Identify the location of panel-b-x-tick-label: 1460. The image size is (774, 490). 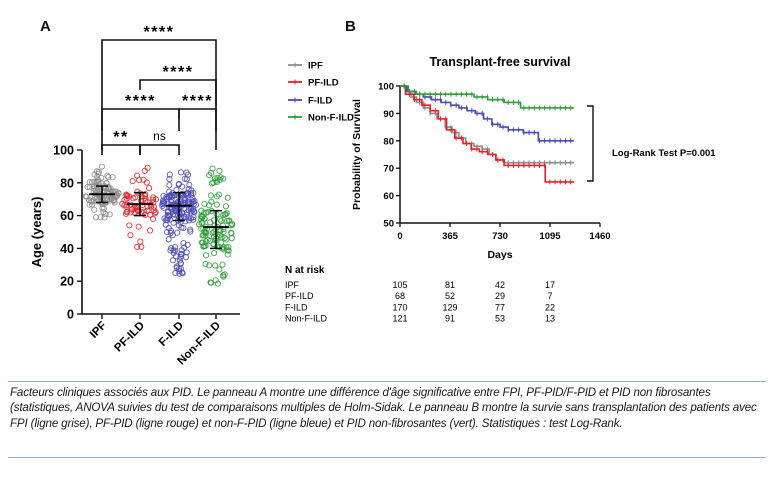
(599, 236).